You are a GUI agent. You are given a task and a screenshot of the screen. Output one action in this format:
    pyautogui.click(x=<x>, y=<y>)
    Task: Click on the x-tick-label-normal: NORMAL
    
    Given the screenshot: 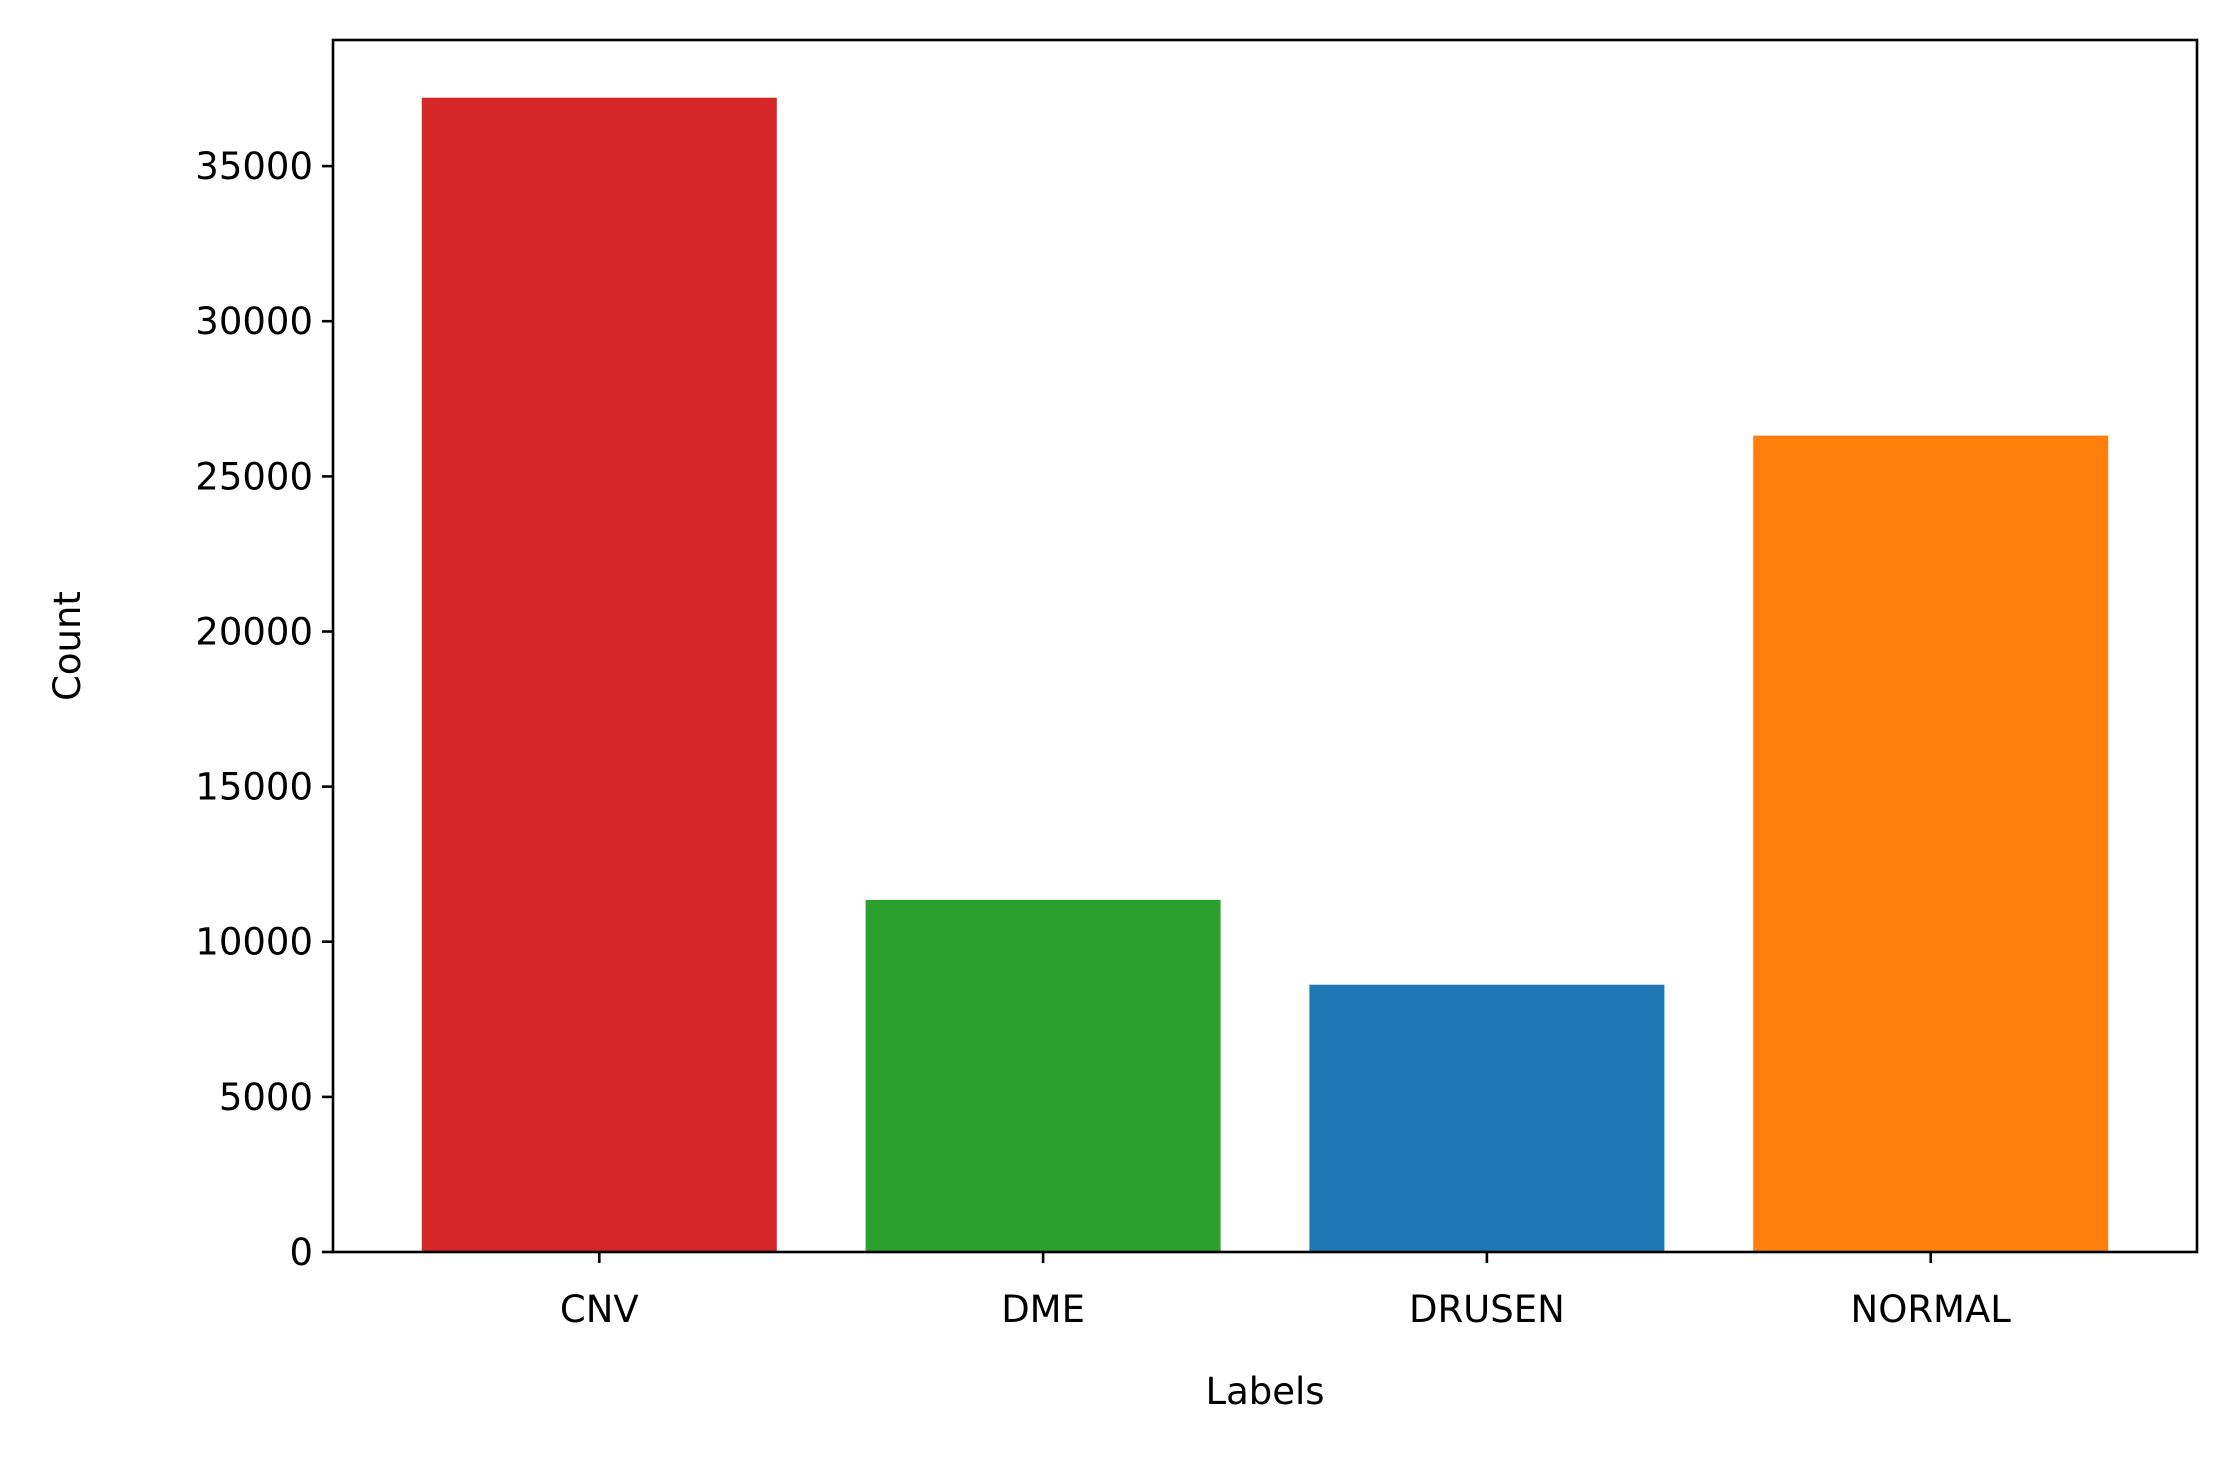 What is the action you would take?
    pyautogui.click(x=1931, y=1309)
    